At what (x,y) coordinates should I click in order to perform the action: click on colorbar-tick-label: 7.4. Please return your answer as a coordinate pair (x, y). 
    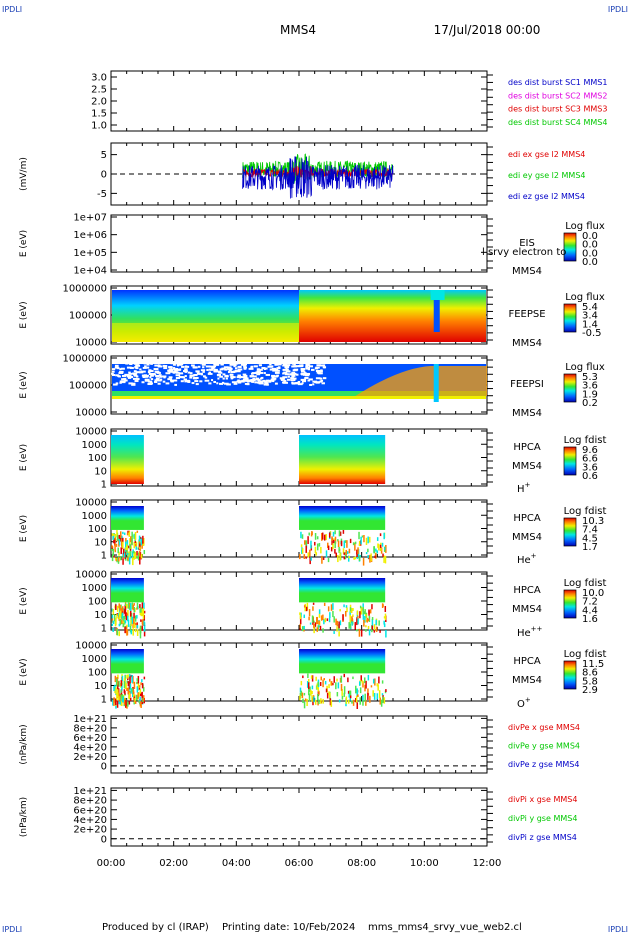
    Looking at the image, I should click on (590, 530).